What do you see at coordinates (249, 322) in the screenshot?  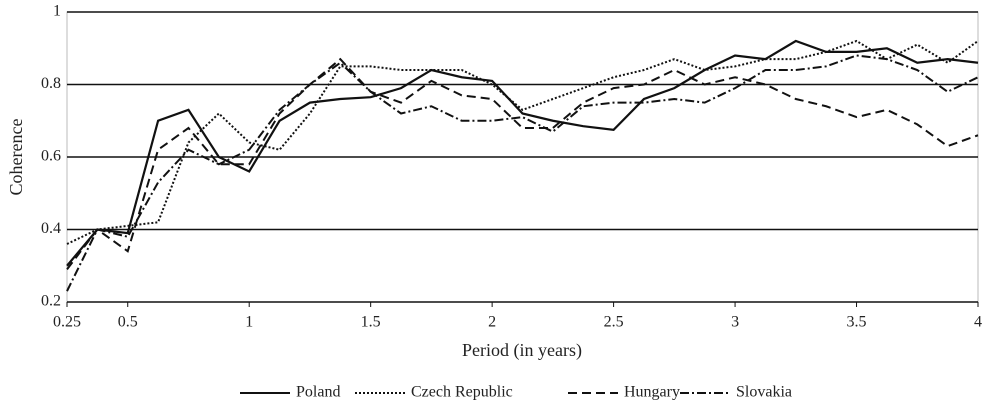 I see `x-tick-label: 1` at bounding box center [249, 322].